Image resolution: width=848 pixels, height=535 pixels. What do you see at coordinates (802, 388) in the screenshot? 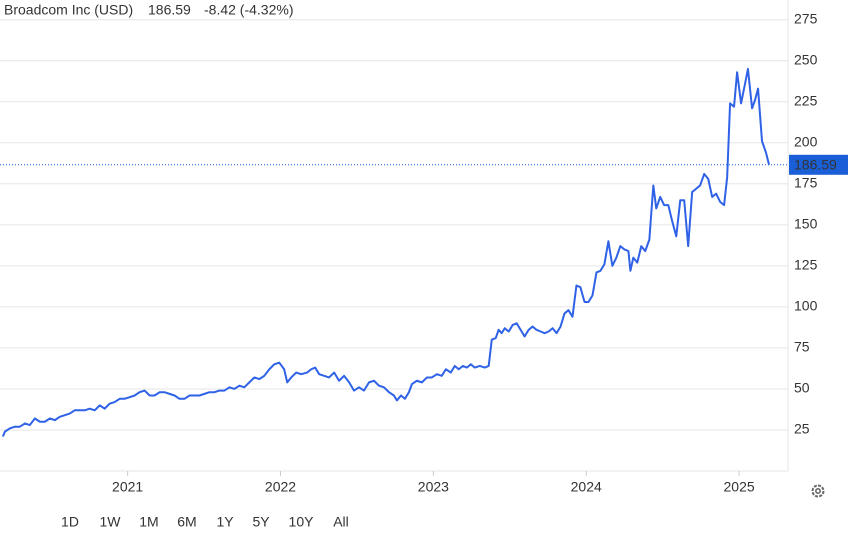
I see `y-tick-label: 50` at bounding box center [802, 388].